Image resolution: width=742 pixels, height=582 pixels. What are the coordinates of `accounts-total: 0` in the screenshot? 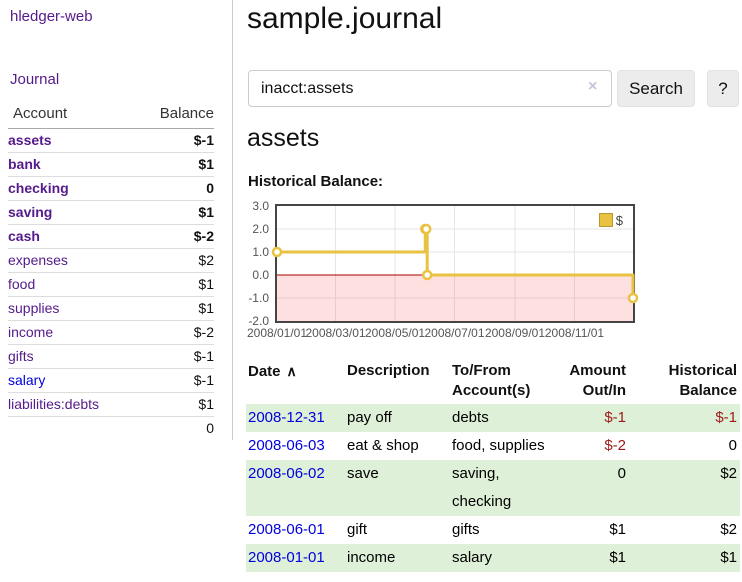 It's located at (173, 428).